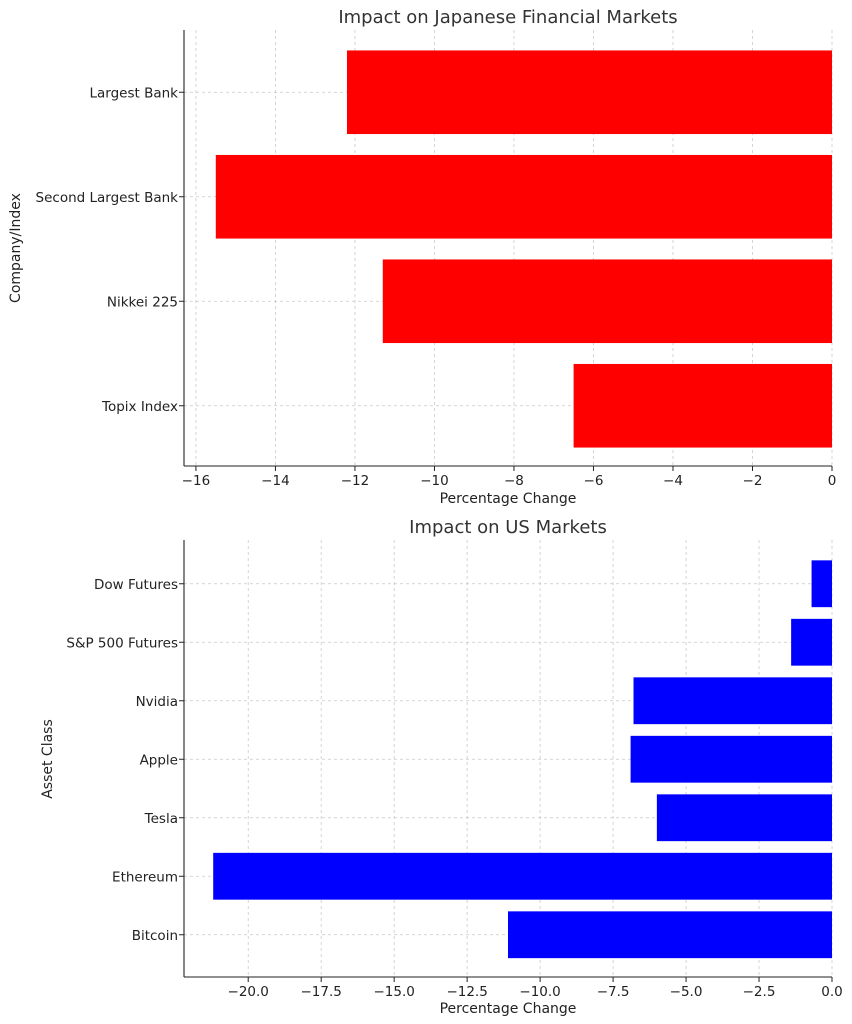 The height and width of the screenshot is (1024, 852). What do you see at coordinates (155, 936) in the screenshot?
I see `y-tick-label: Bitcoin` at bounding box center [155, 936].